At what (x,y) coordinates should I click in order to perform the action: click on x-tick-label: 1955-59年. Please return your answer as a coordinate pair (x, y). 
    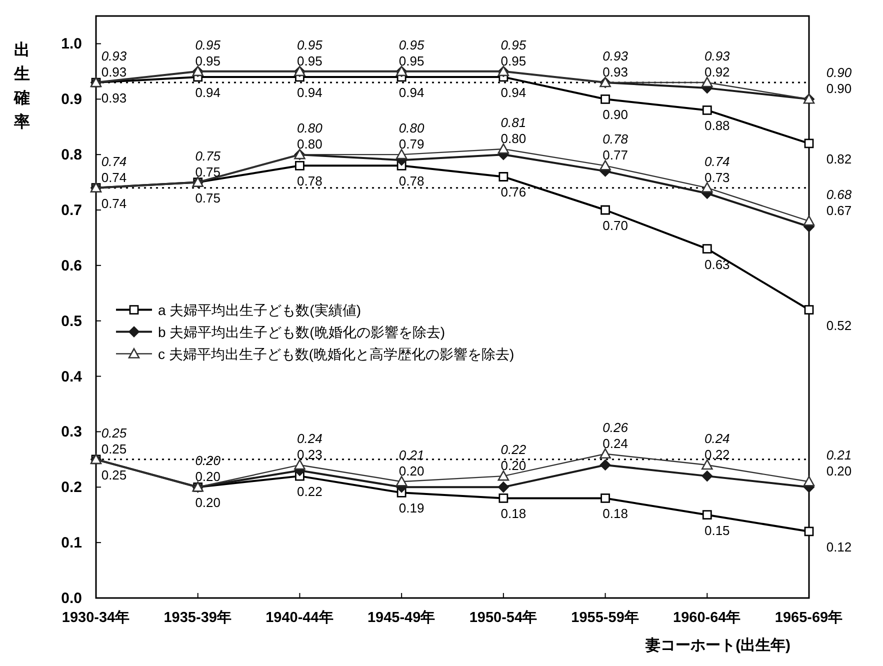
    Looking at the image, I should click on (605, 617).